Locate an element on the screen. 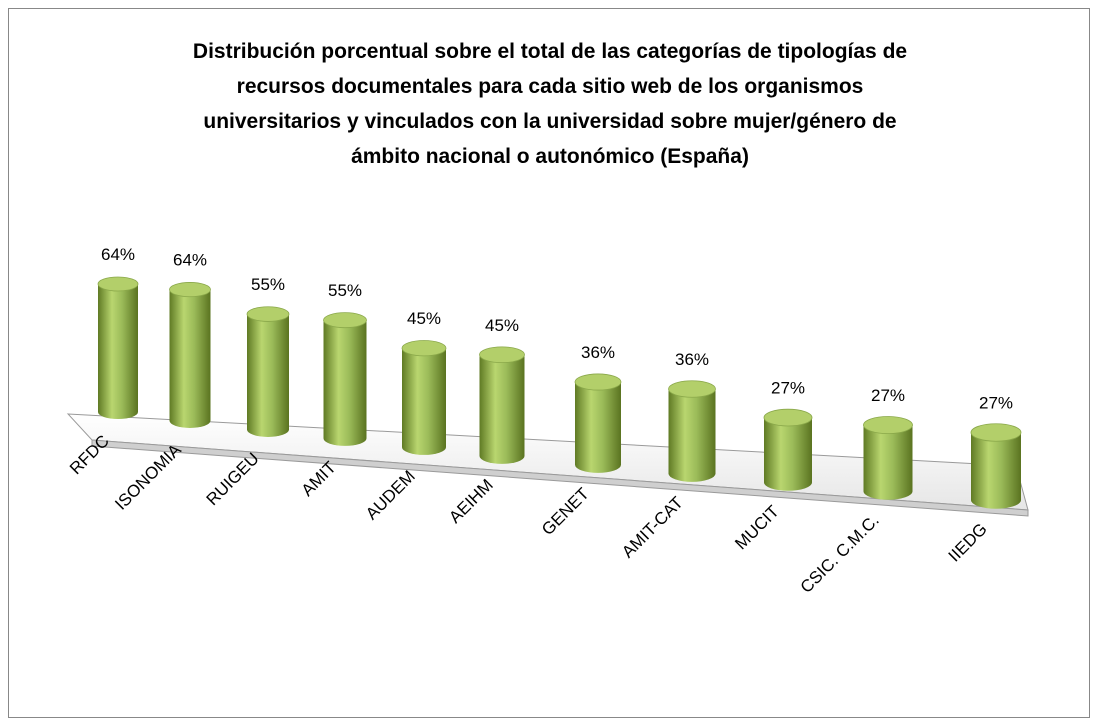 This screenshot has width=1099, height=718. x-tick-label: RFDC is located at coordinates (89, 454).